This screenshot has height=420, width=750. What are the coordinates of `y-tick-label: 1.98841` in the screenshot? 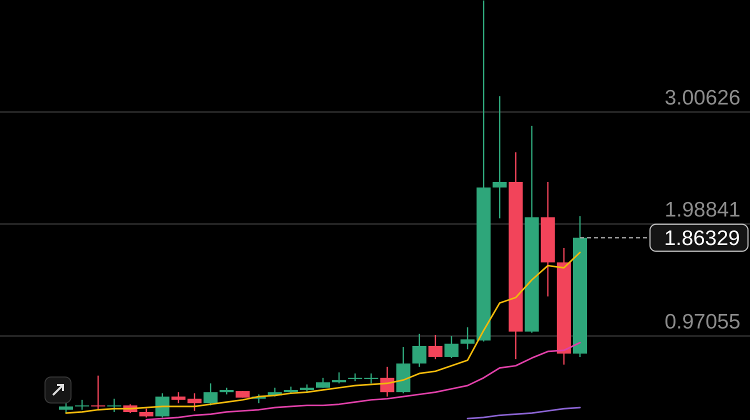 It's located at (702, 210).